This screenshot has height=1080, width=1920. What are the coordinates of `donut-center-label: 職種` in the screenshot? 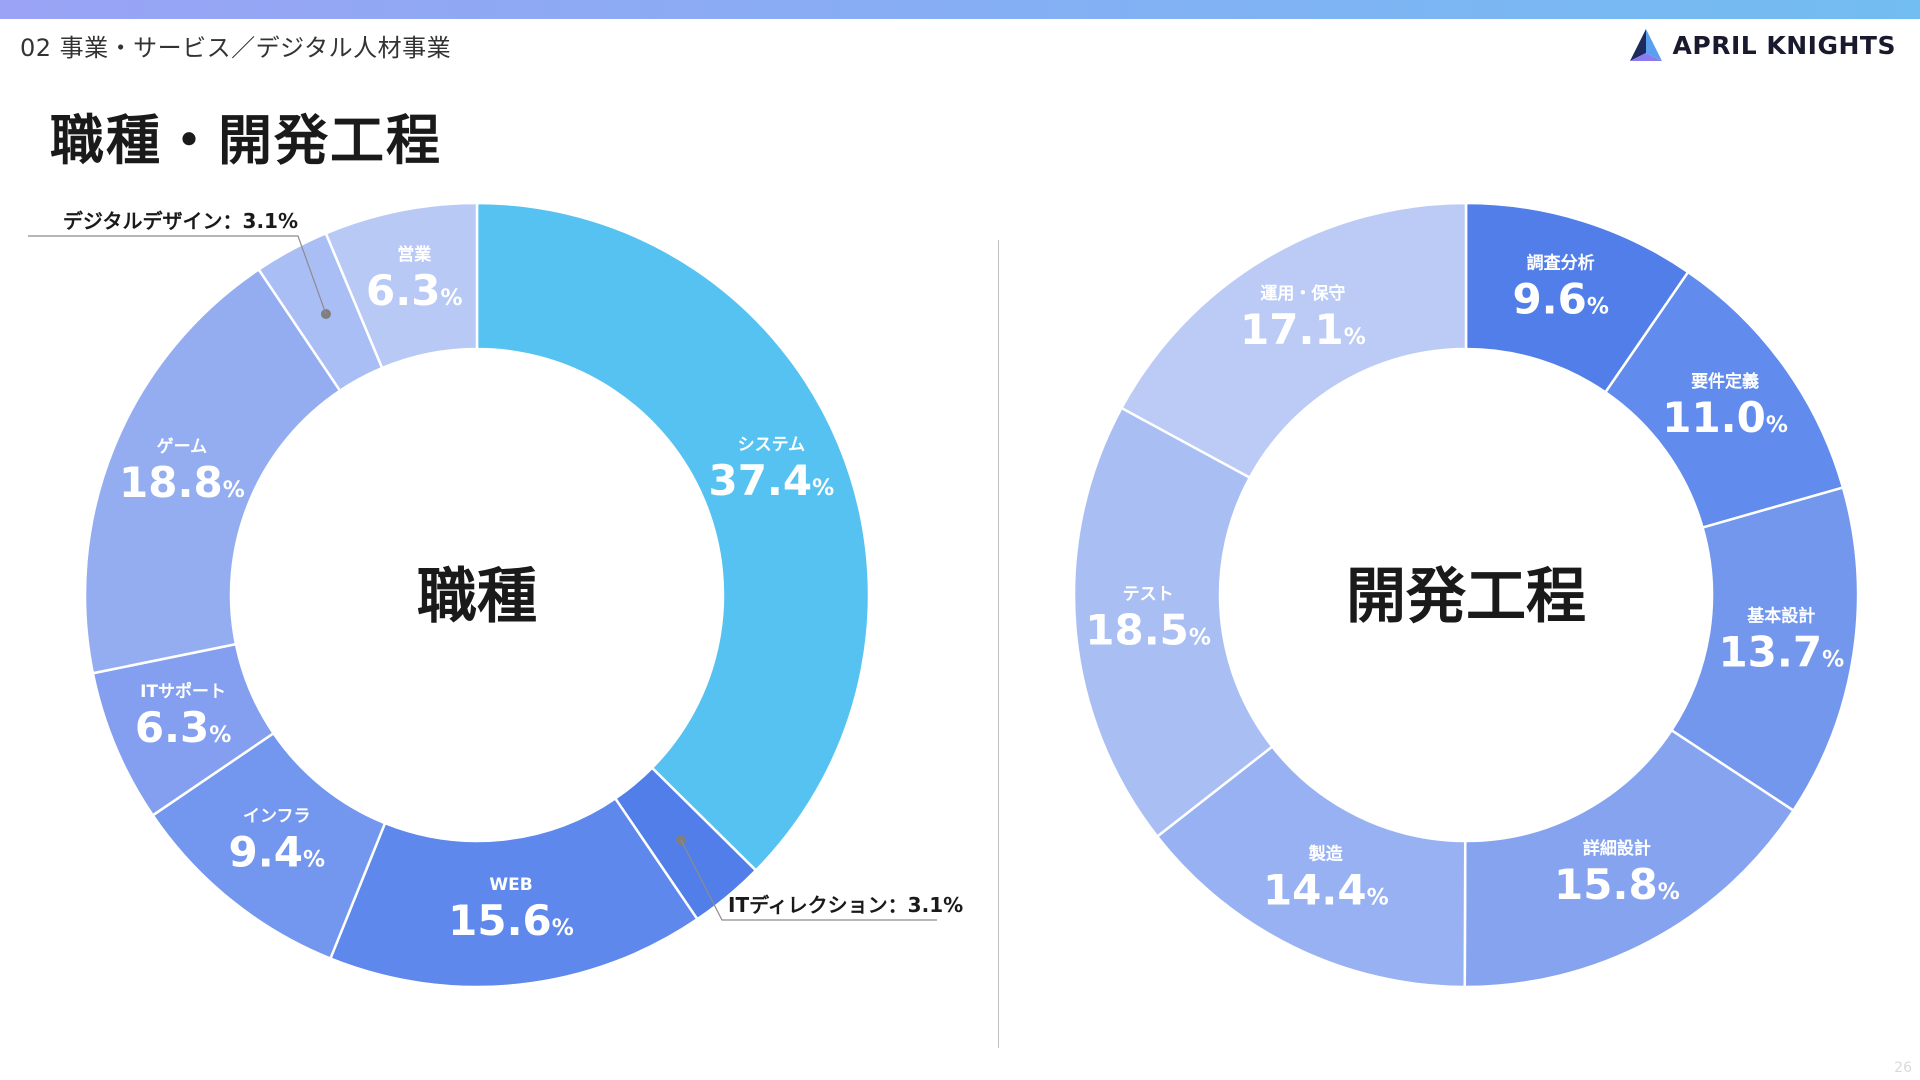 It's located at (477, 597).